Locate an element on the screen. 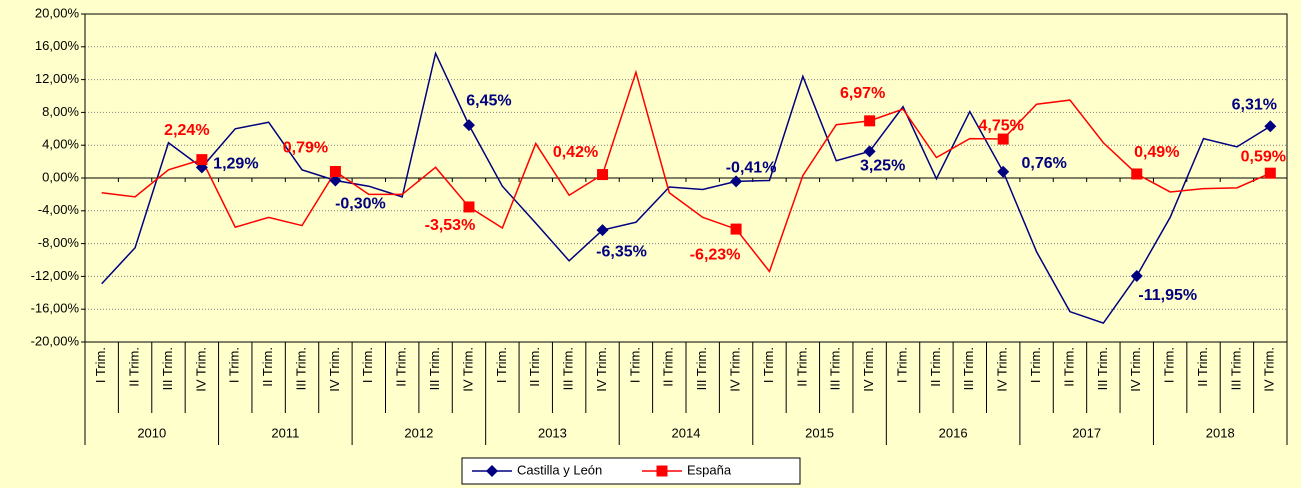  y-tick-label: 20,00% is located at coordinates (57, 12).